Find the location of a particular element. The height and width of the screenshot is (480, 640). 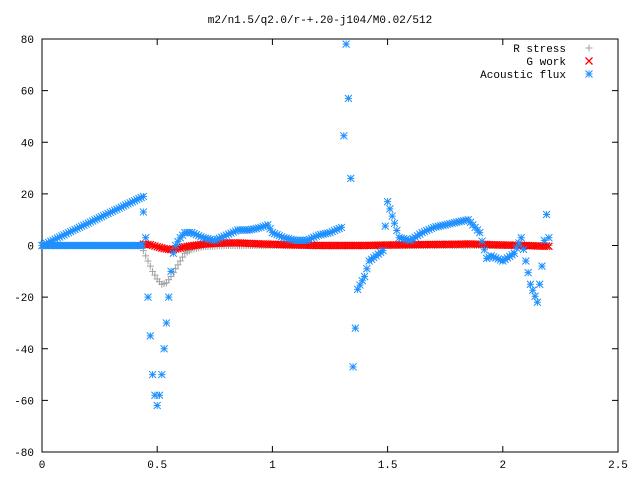

x-tick-label: 1.5 is located at coordinates (388, 466).